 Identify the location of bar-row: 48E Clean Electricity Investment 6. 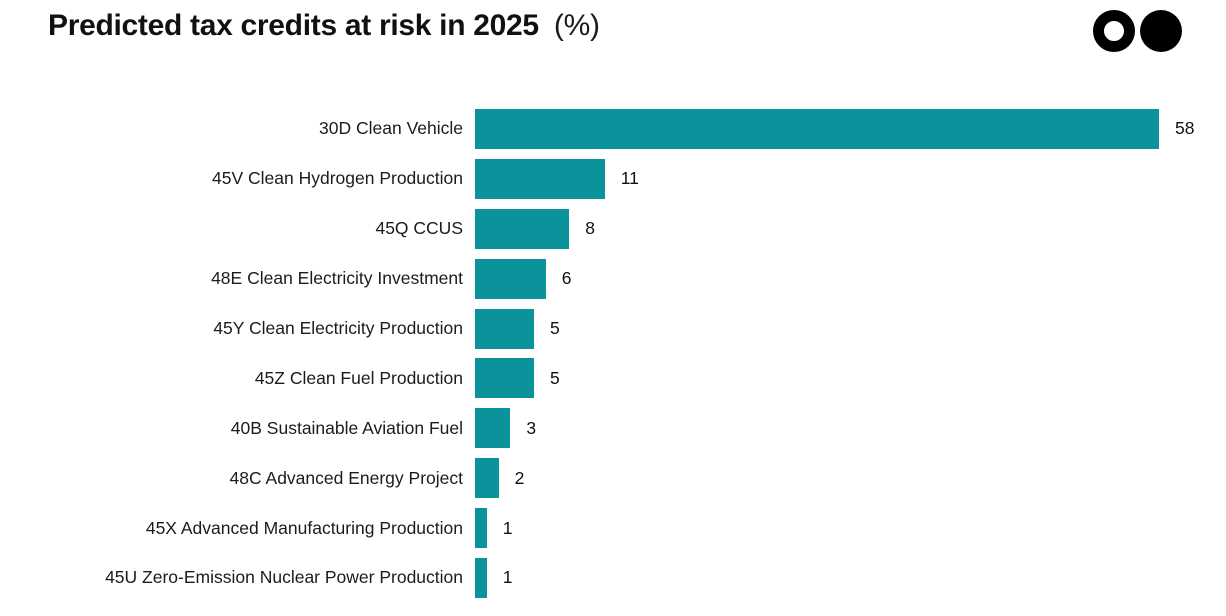
(613, 279).